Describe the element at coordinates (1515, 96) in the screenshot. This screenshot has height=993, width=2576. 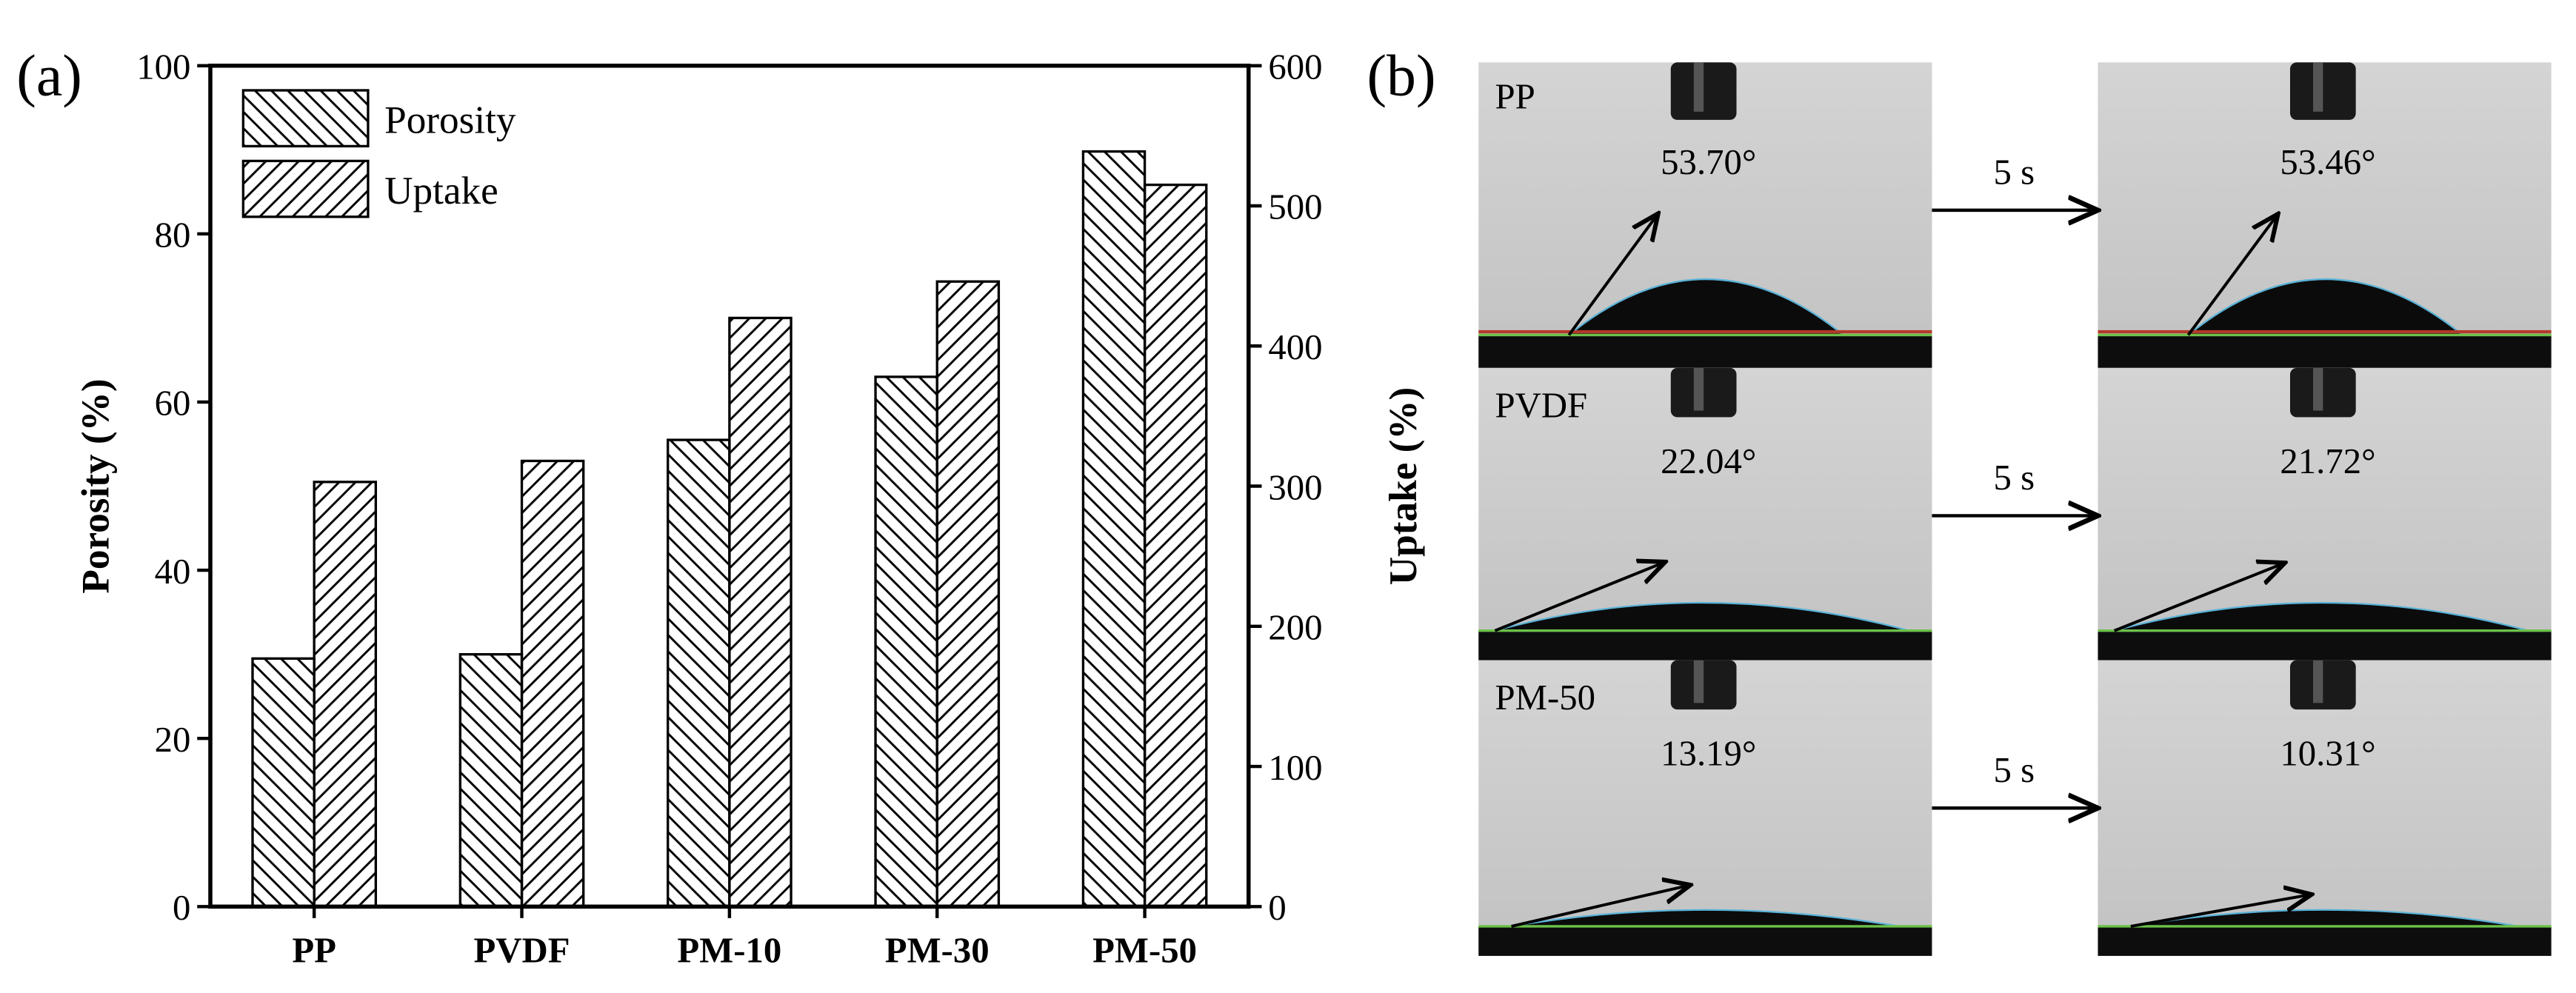
I see `sample-label: PP` at that location.